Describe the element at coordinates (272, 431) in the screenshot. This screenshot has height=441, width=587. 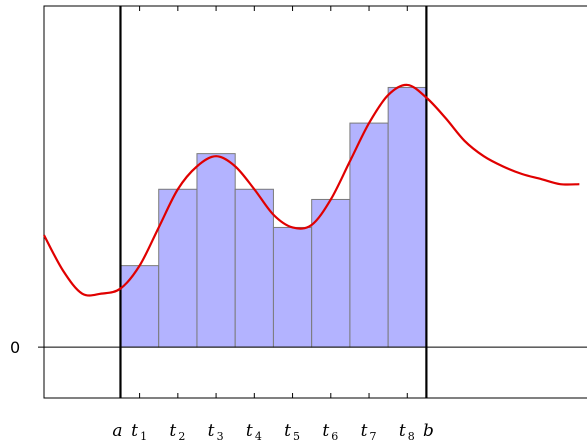
I see `x-labels-group: a bt 1 t 2 t 3 t 4 t 5 t 6 t 7 t 8` at that location.